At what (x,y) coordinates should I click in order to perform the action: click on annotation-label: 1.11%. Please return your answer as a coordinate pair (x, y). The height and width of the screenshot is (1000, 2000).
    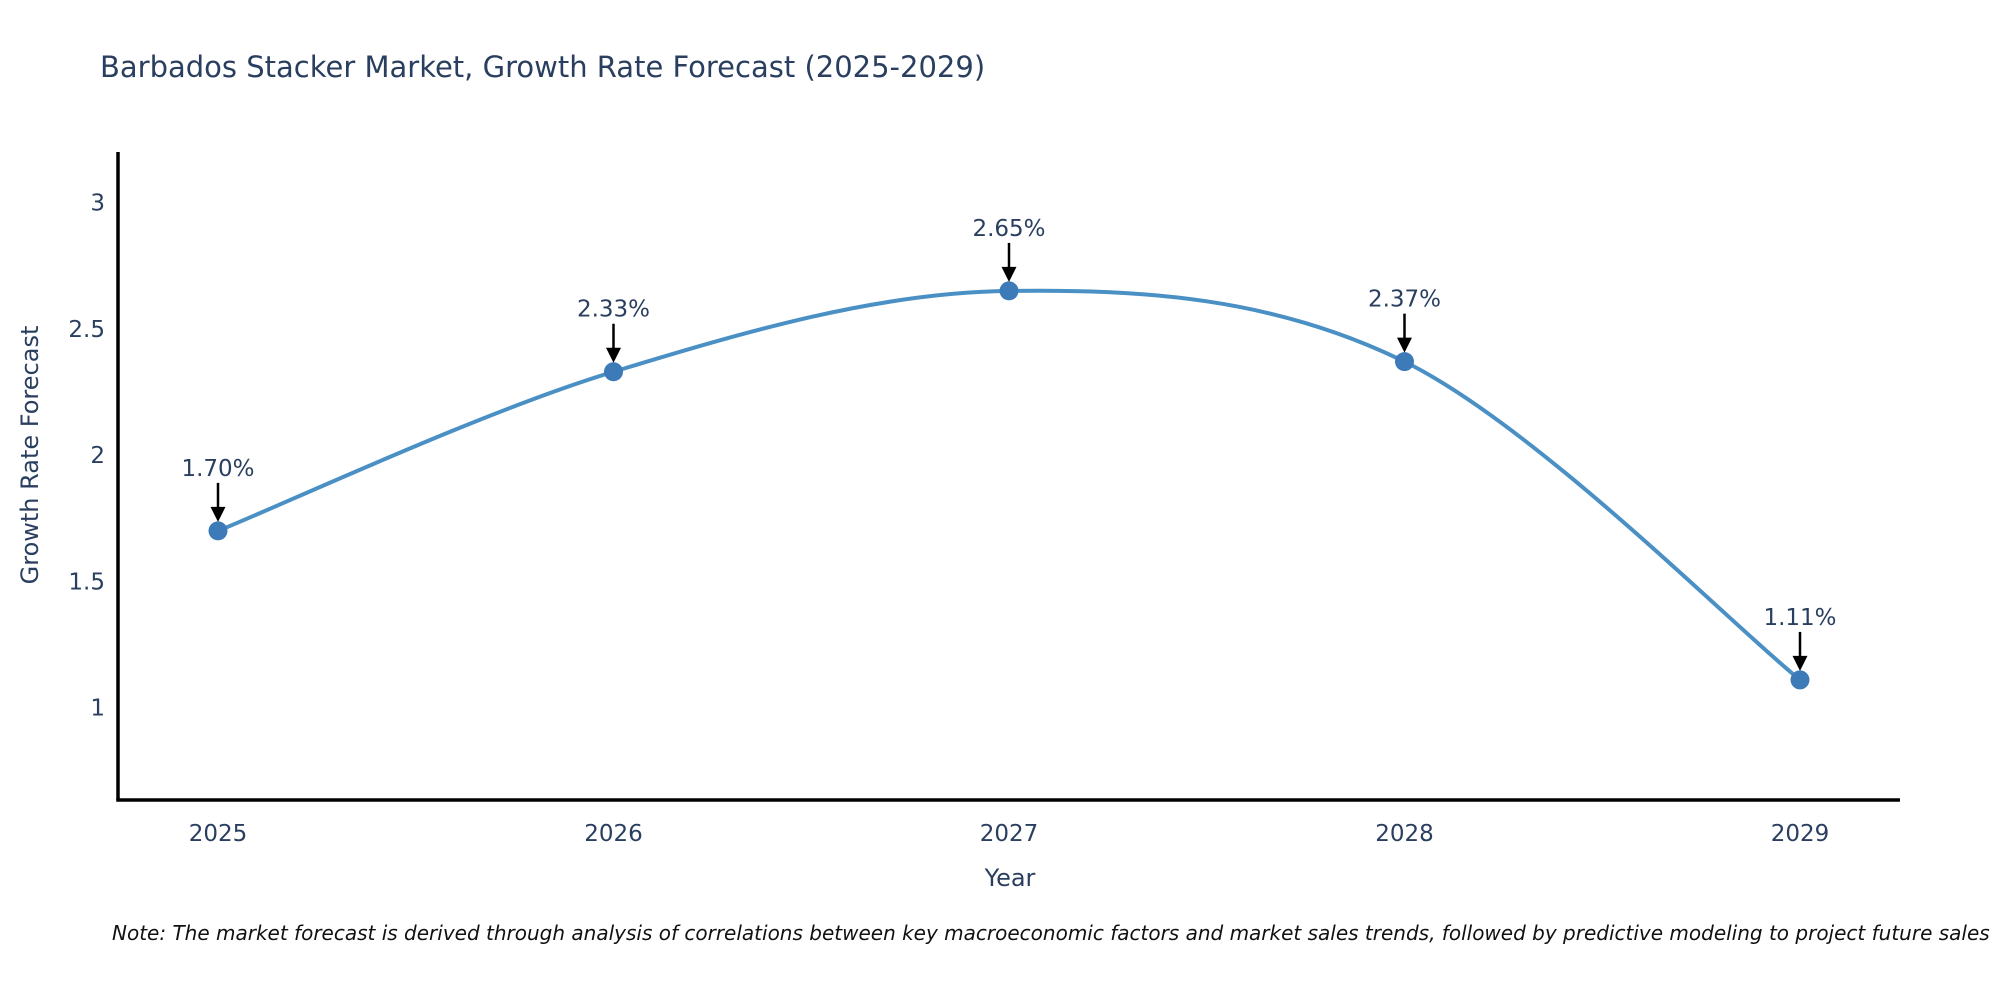
    Looking at the image, I should click on (1799, 618).